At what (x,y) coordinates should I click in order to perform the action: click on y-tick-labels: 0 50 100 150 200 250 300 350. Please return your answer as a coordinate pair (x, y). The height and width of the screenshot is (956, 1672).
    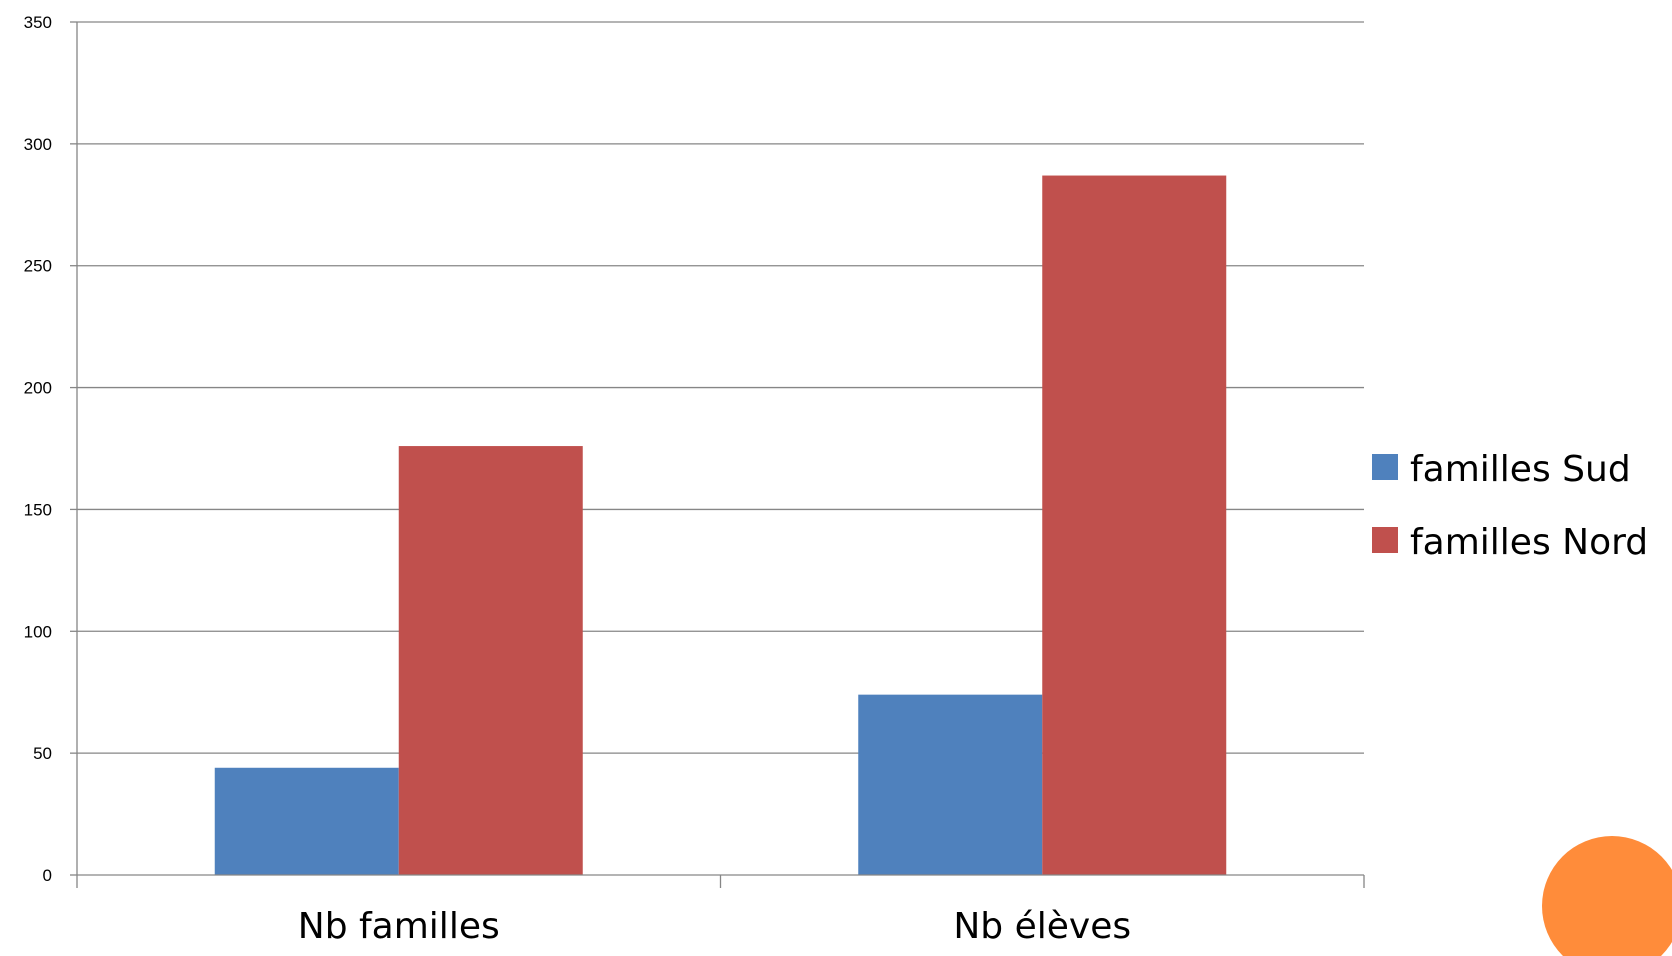
    Looking at the image, I should click on (38, 449).